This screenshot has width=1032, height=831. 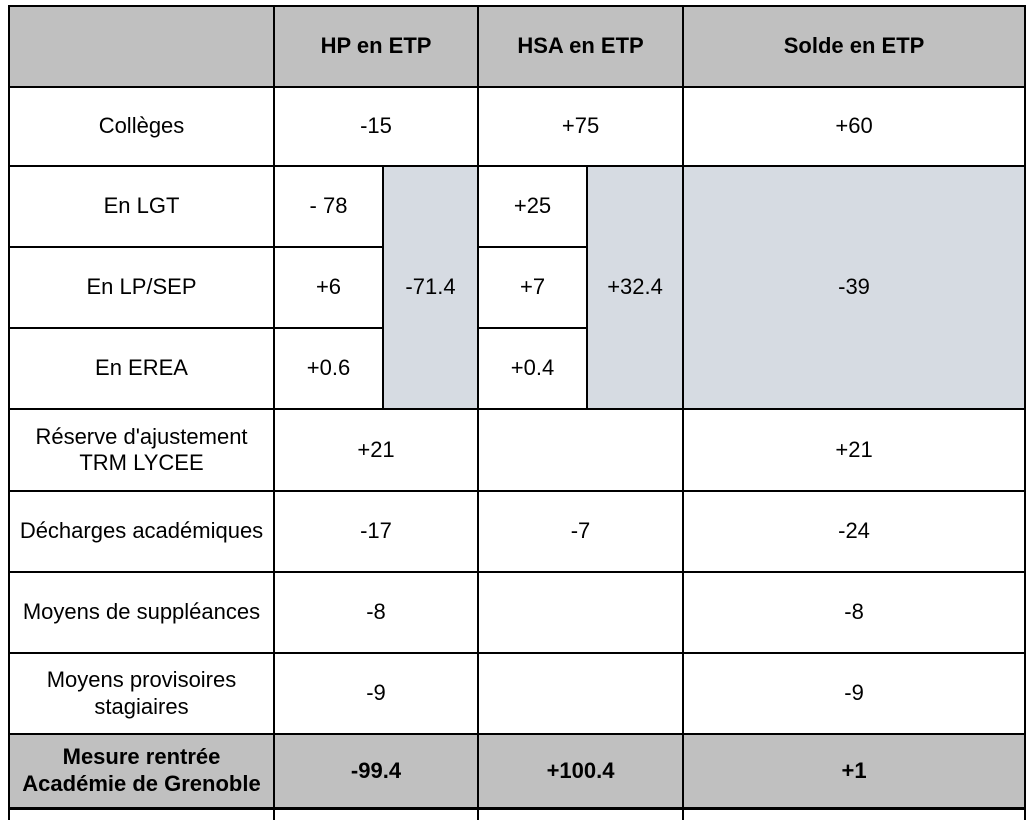 I want to click on en-lgt-hsa: +25, so click(x=533, y=206).